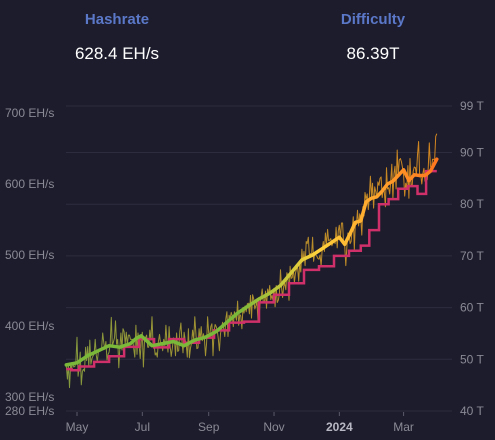  Describe the element at coordinates (240, 423) in the screenshot. I see `x-axis: May Jul Sep Nov 2024 Mar` at that location.